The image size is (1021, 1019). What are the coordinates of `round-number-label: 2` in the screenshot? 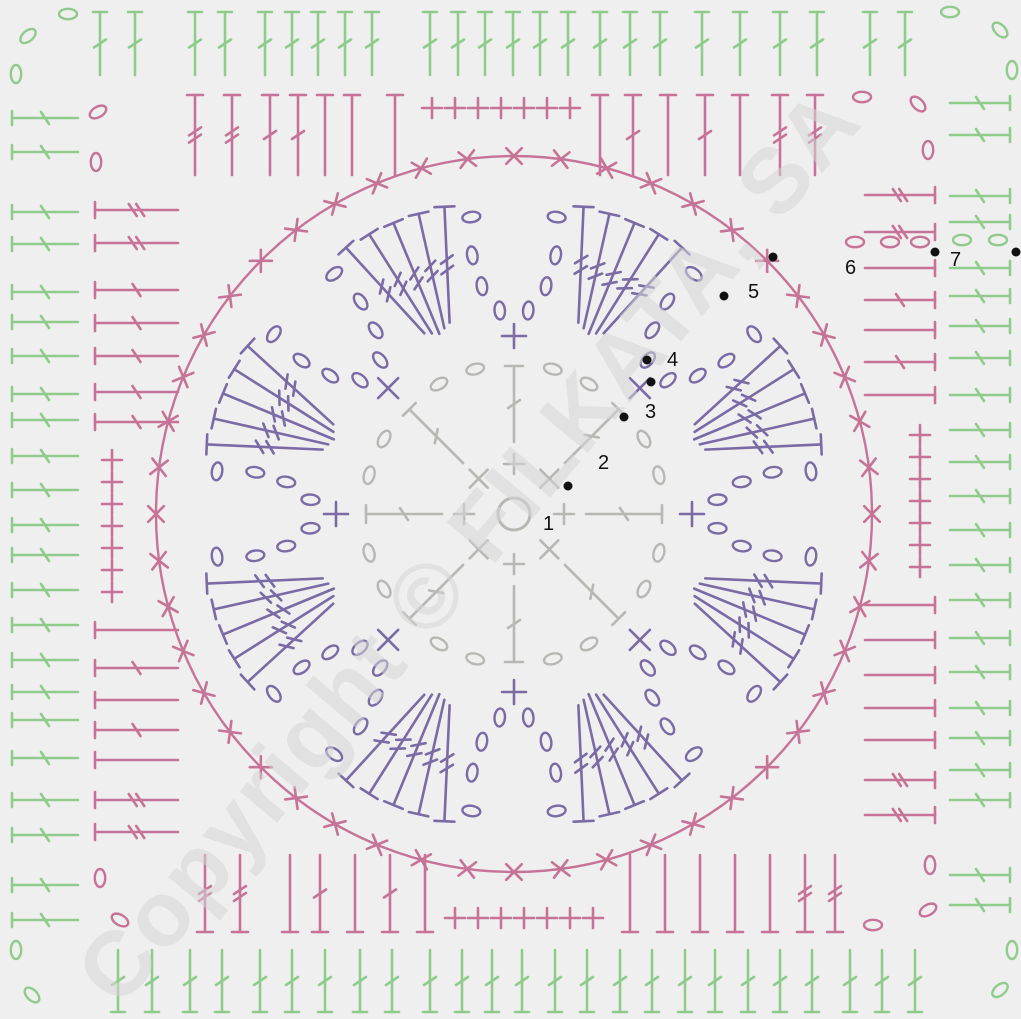 It's located at (603, 463).